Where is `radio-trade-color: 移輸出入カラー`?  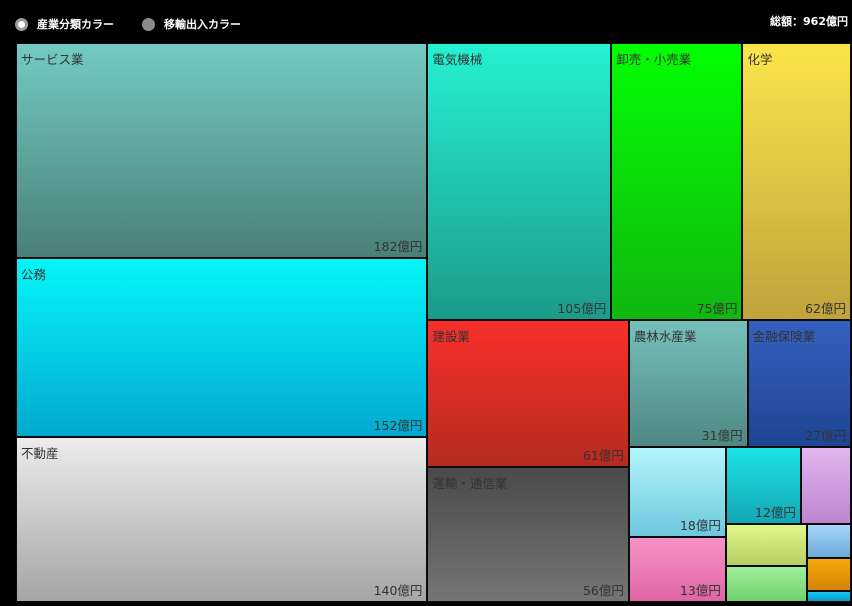 radio-trade-color: 移輸出入カラー is located at coordinates (191, 24).